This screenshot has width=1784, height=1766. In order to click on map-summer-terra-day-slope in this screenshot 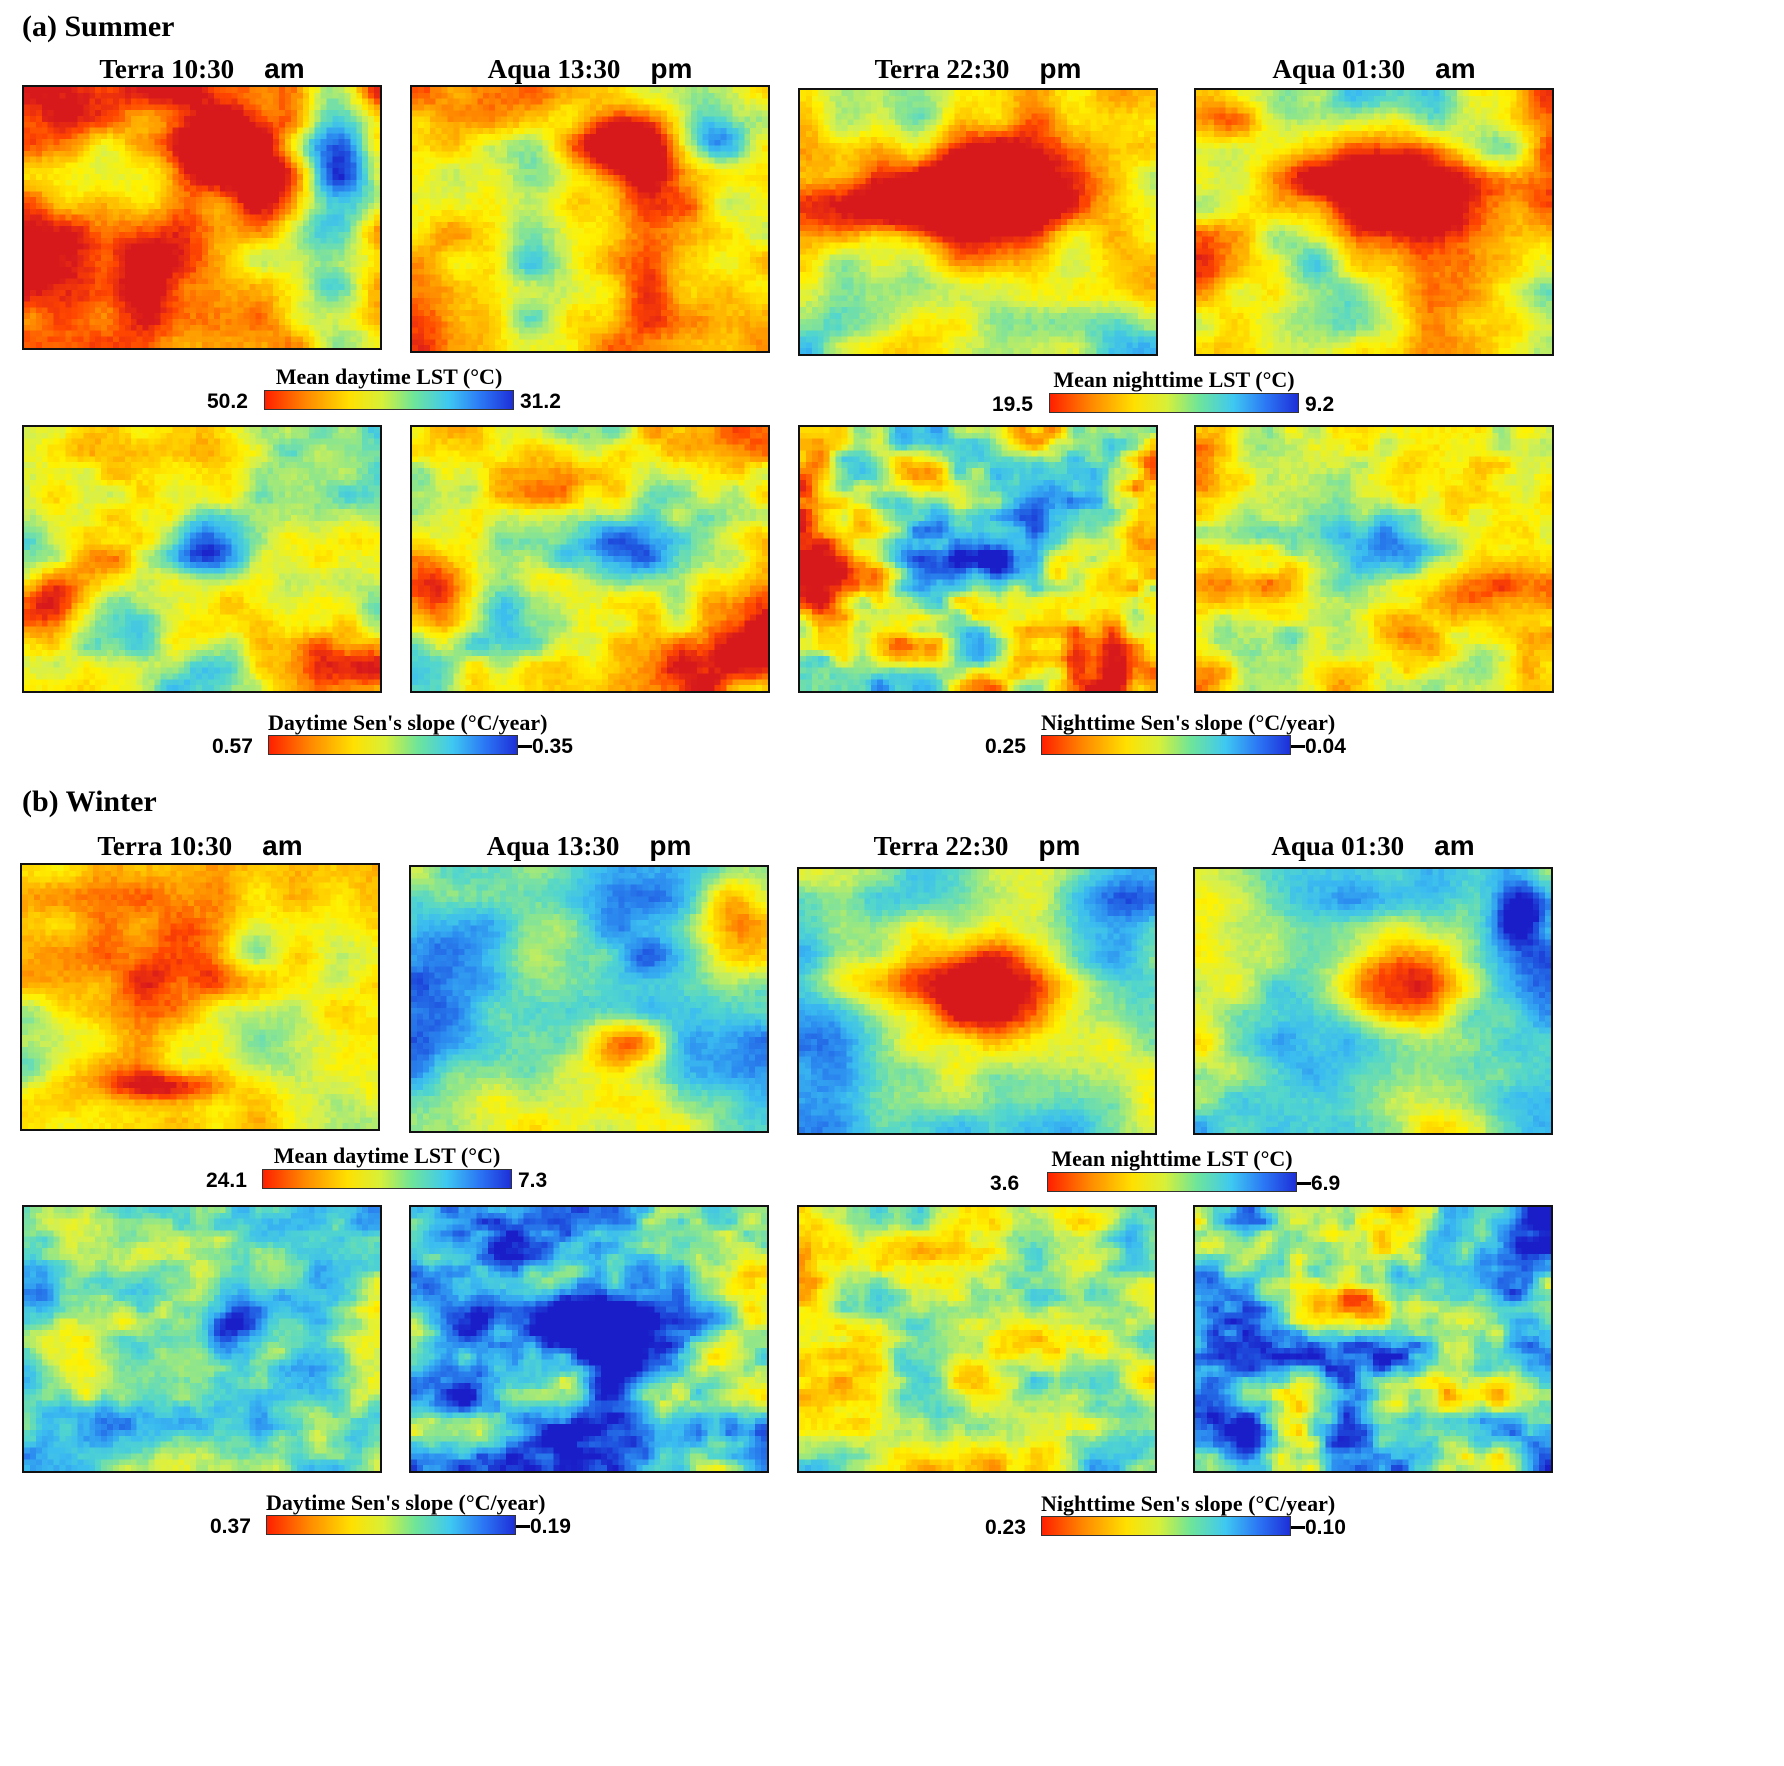, I will do `click(202, 559)`.